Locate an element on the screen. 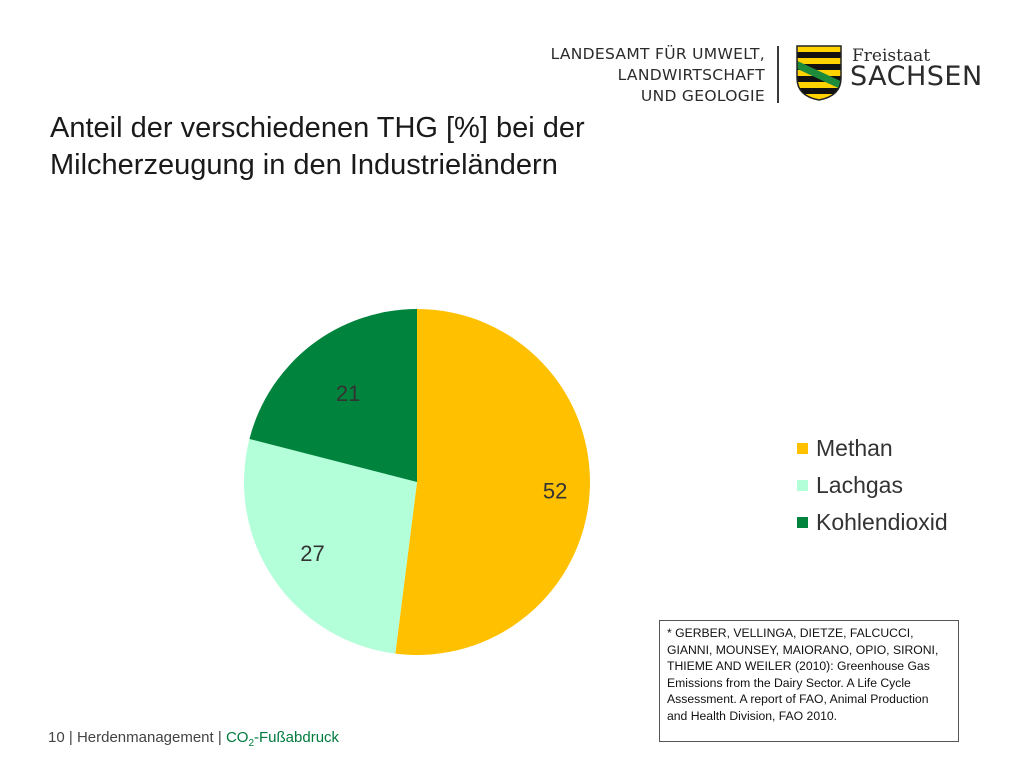 Image resolution: width=1024 pixels, height=768 pixels. legend-item-lachgas: Lachgas is located at coordinates (872, 485).